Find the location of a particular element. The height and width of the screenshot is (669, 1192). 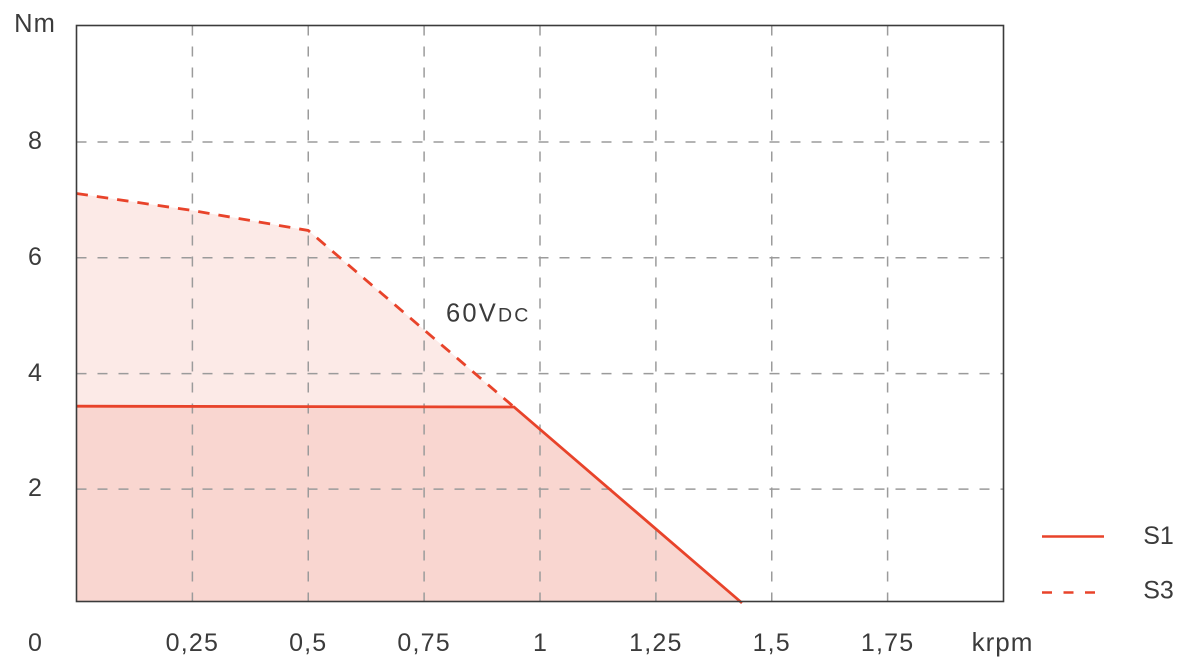

svg-text: S3 is located at coordinates (1158, 591).